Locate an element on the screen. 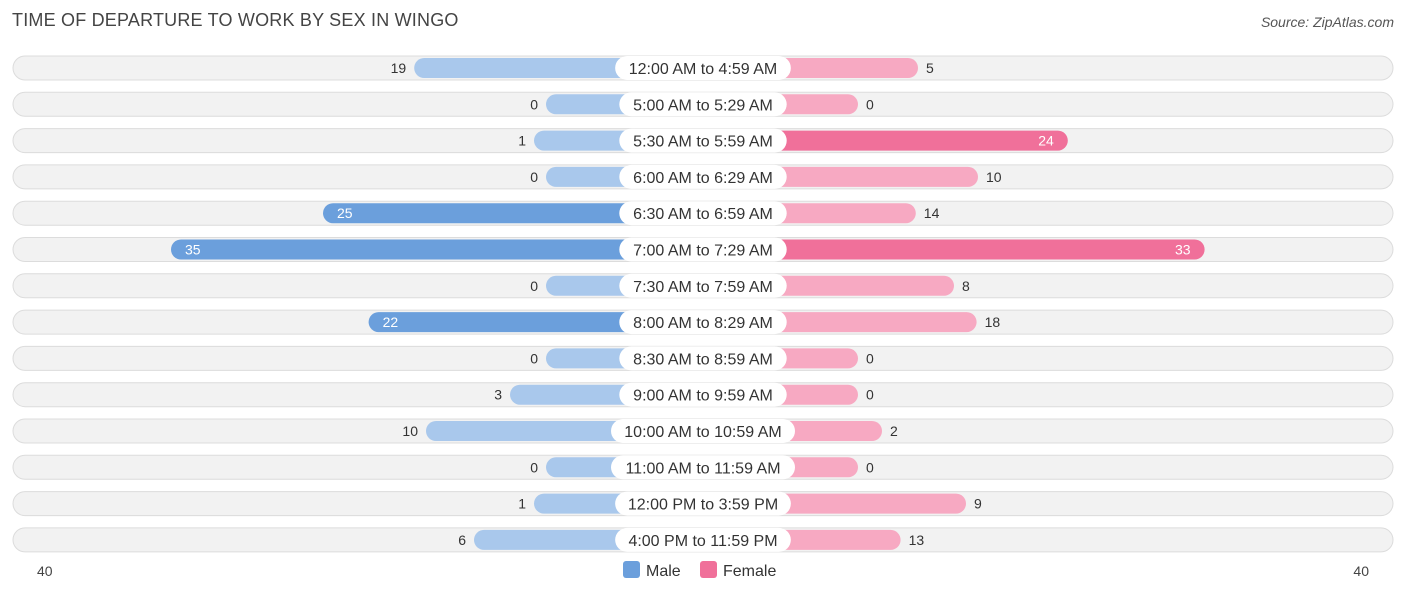 The height and width of the screenshot is (594, 1406). category-label: 6:30 AM to 6:59 AM is located at coordinates (703, 214).